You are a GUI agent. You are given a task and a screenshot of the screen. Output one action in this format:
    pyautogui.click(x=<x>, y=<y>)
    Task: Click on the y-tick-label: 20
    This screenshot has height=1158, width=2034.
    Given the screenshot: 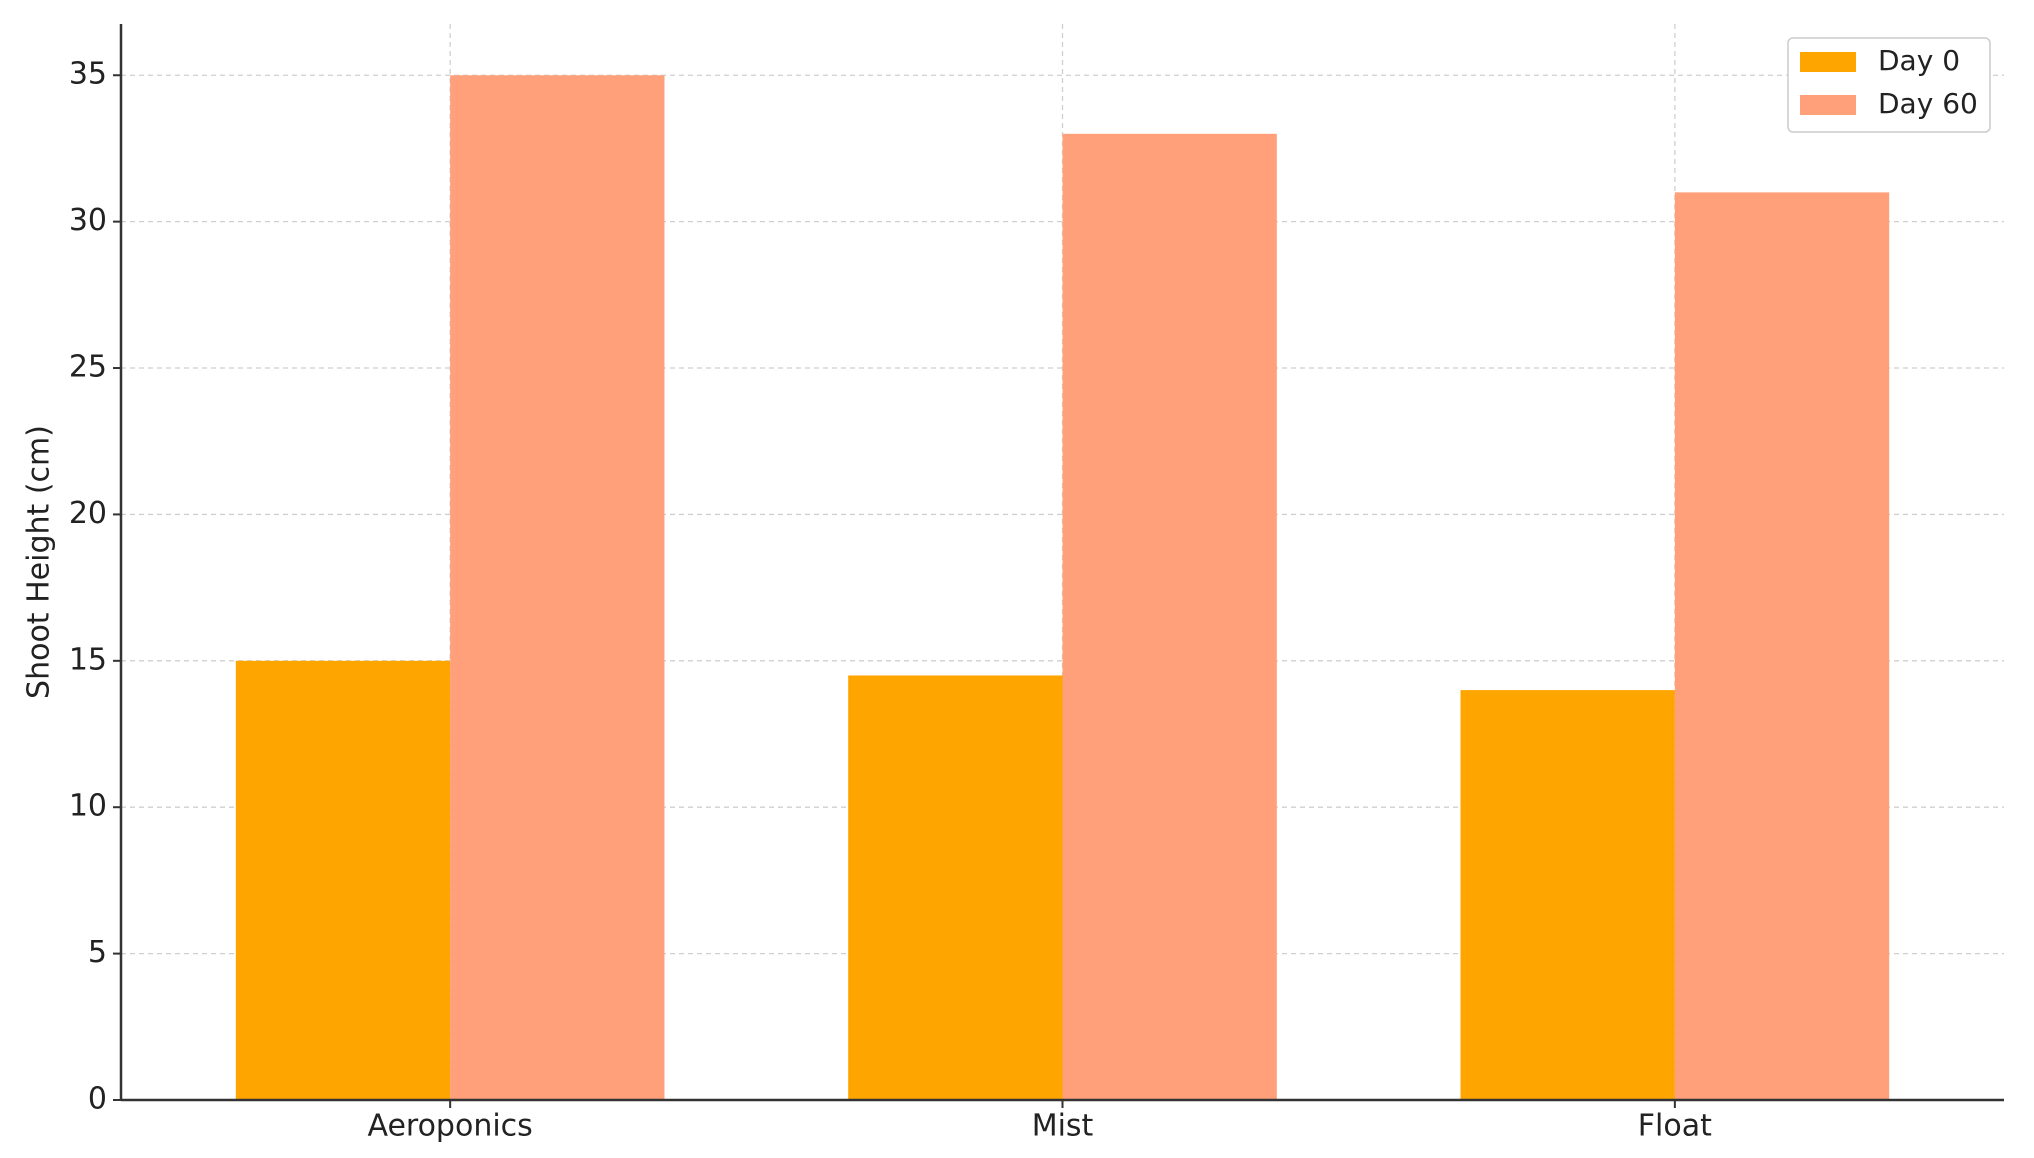 What is the action you would take?
    pyautogui.click(x=88, y=513)
    